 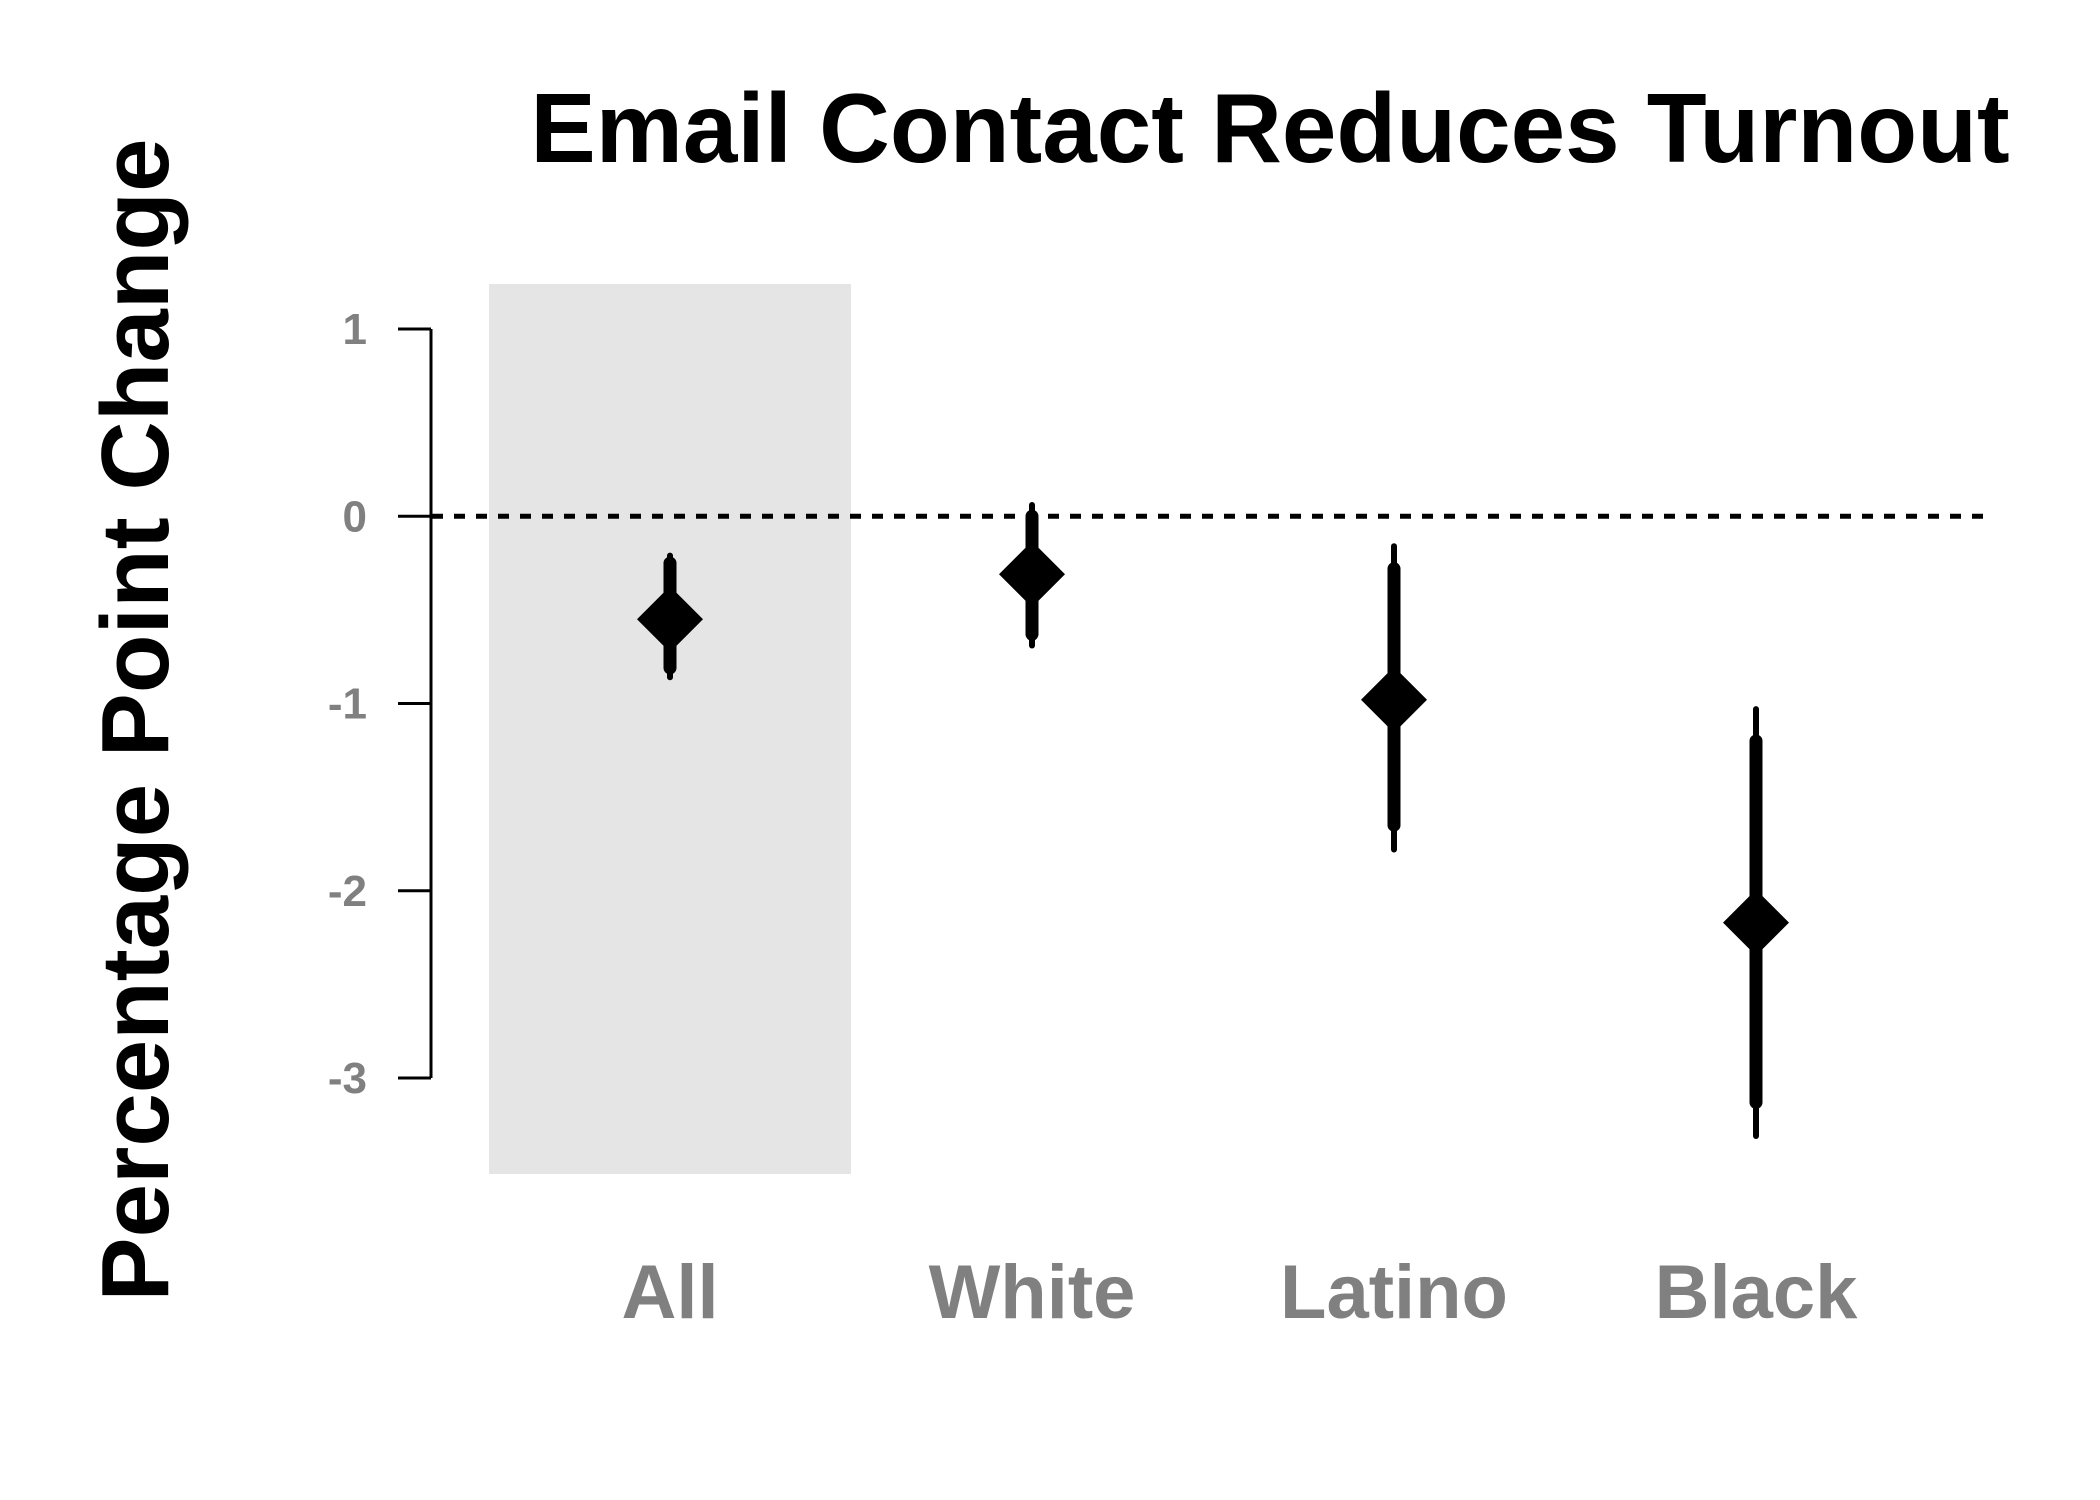 What do you see at coordinates (1394, 699) in the screenshot?
I see `estimate-point-latino` at bounding box center [1394, 699].